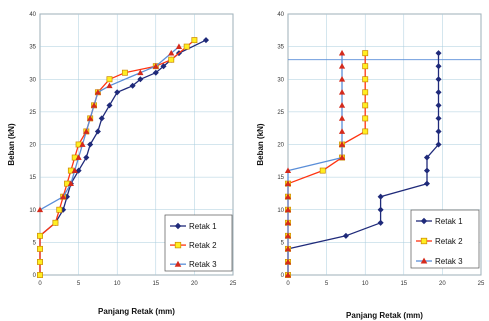 The width and height of the screenshot is (489, 321). What do you see at coordinates (32, 48) in the screenshot?
I see `left-y-tick-label: 35` at bounding box center [32, 48].